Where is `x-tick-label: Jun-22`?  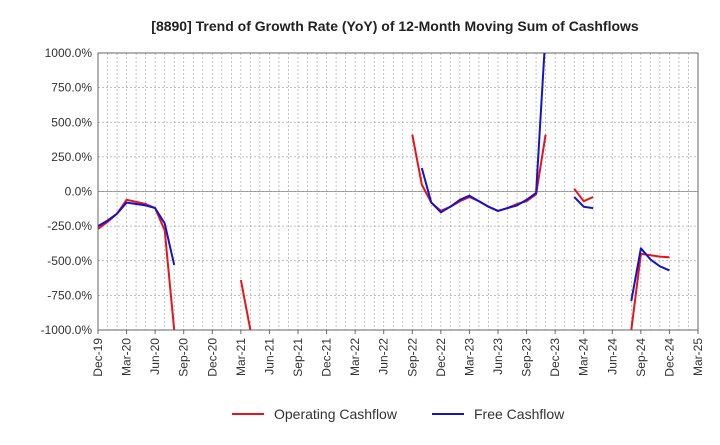 x-tick-label: Jun-22 is located at coordinates (384, 356).